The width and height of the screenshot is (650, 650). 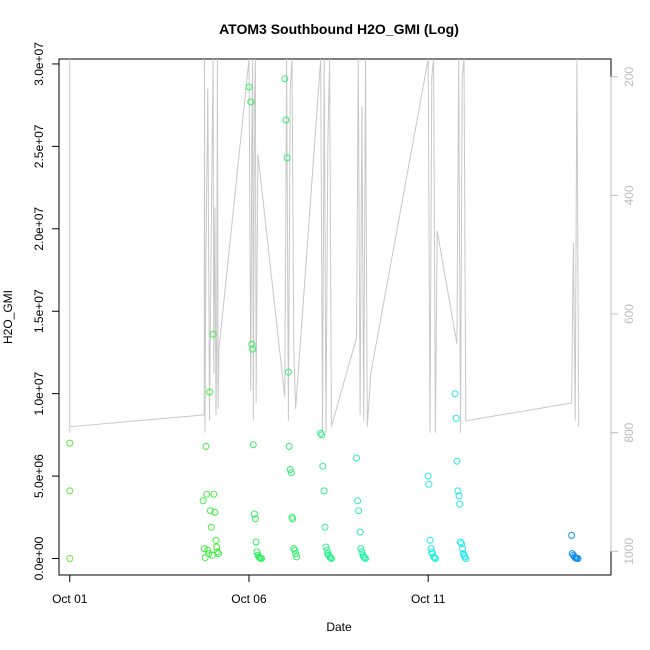 I want to click on y-tick-label: 3.0e+07, so click(x=39, y=64).